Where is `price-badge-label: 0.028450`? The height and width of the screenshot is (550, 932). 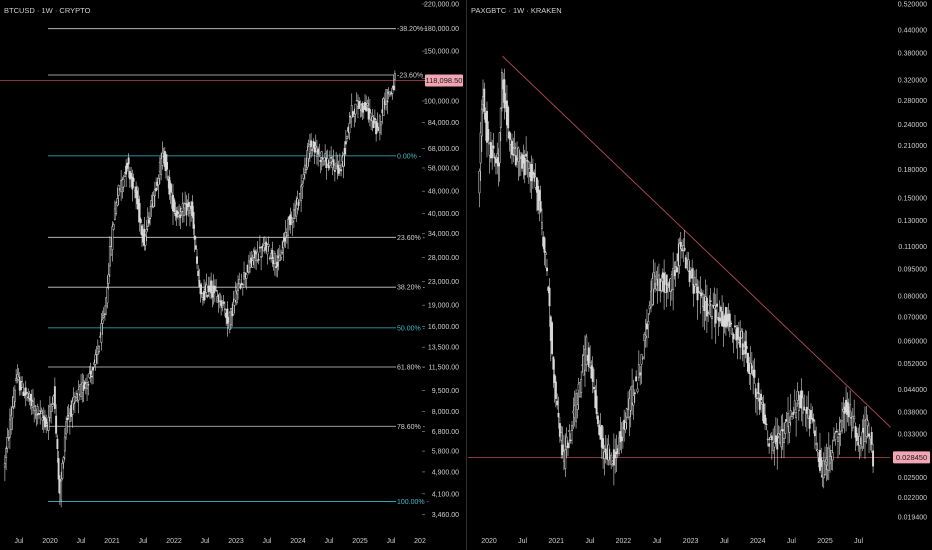 price-badge-label: 0.028450 is located at coordinates (911, 457).